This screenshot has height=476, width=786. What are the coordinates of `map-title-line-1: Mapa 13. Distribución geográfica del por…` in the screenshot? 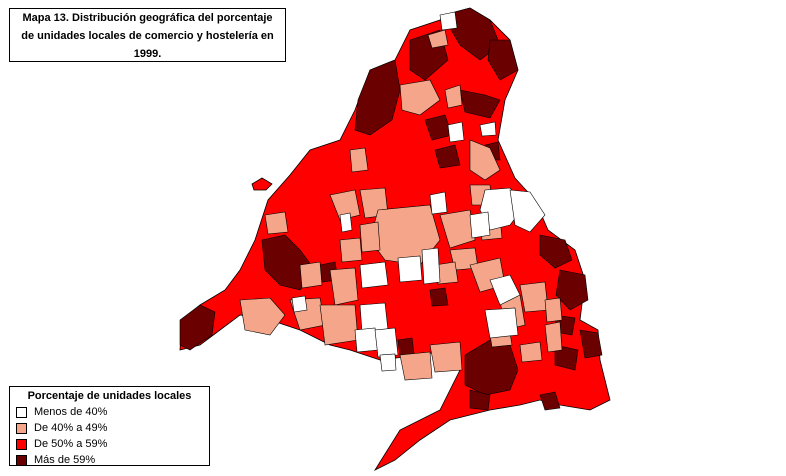 It's located at (147, 18).